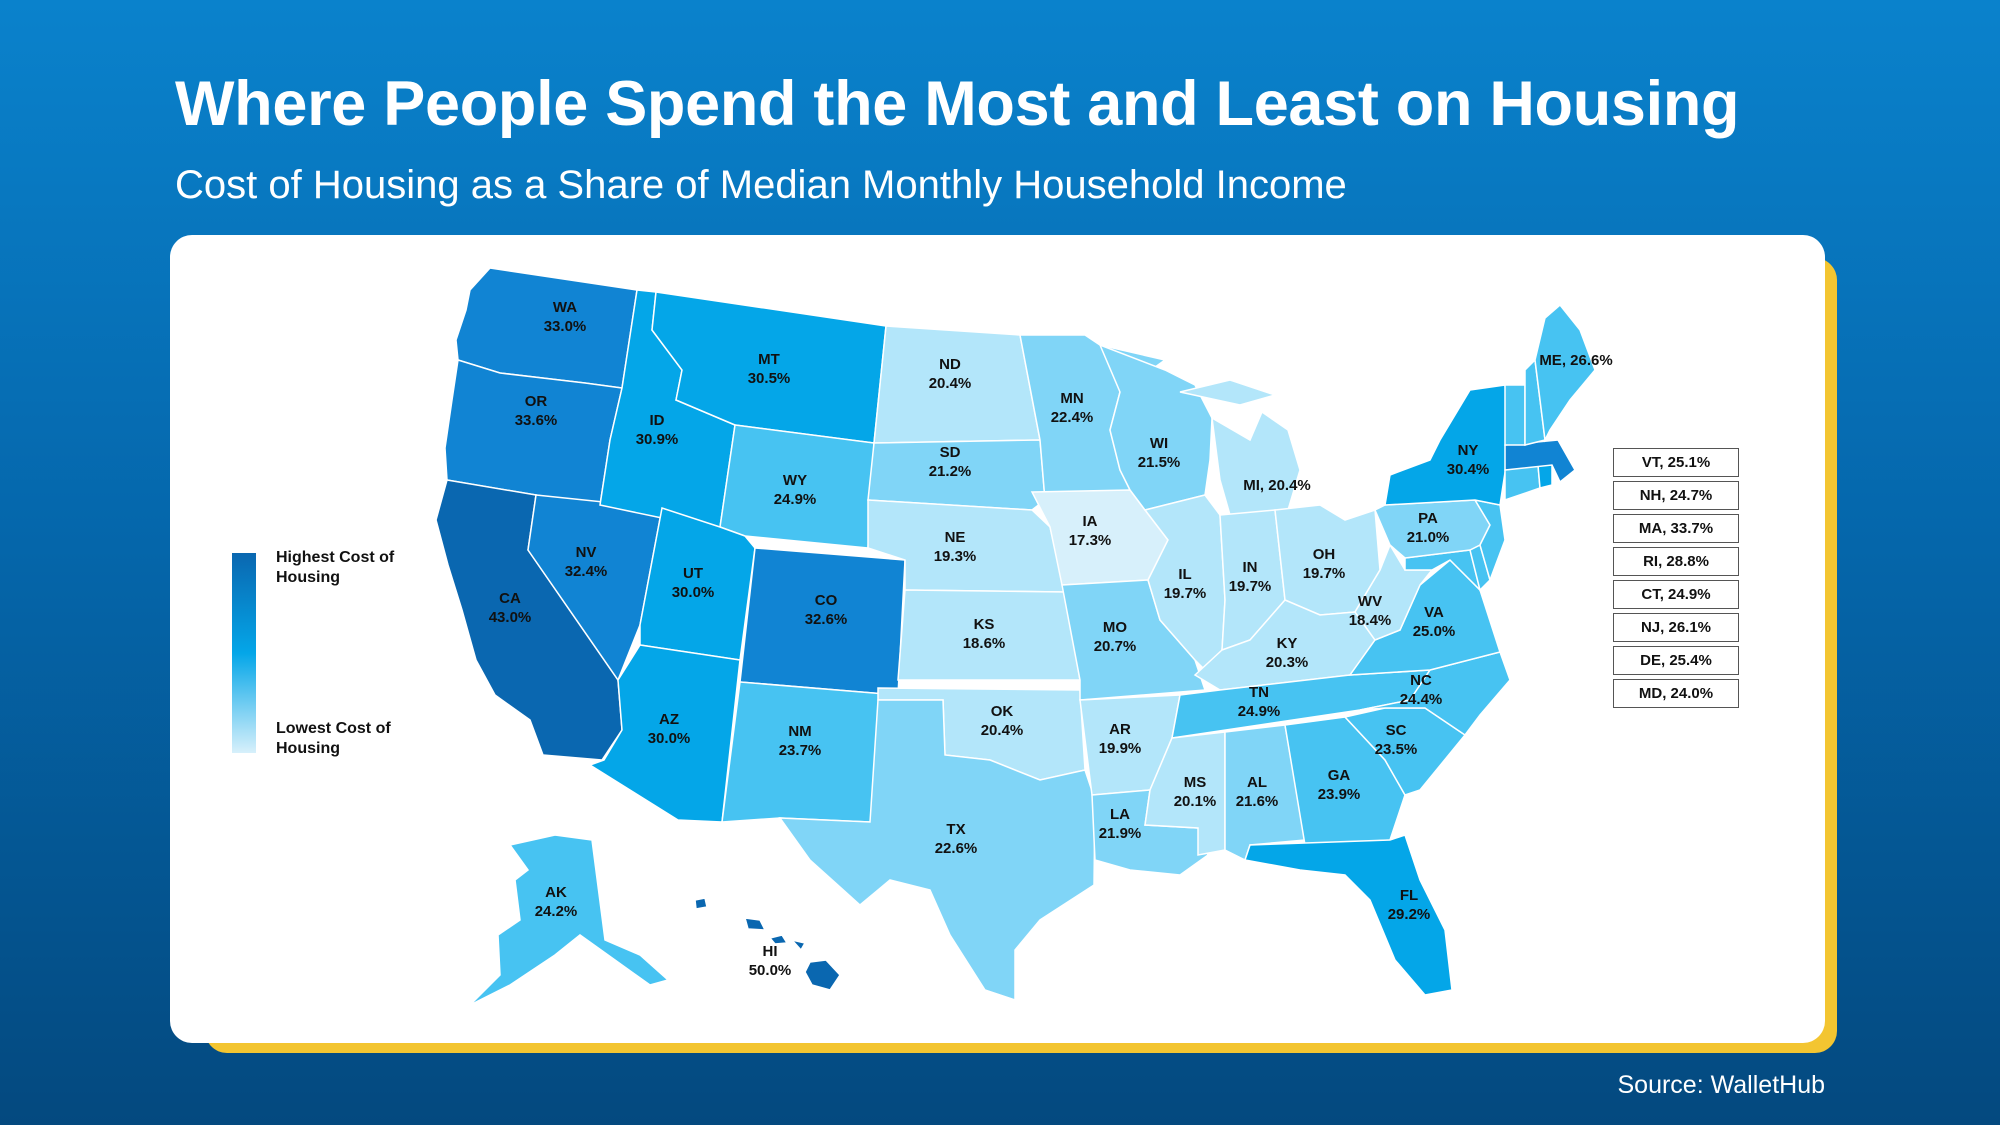 This screenshot has height=1125, width=2000. I want to click on source-credit: Source: WalletHub, so click(1721, 1085).